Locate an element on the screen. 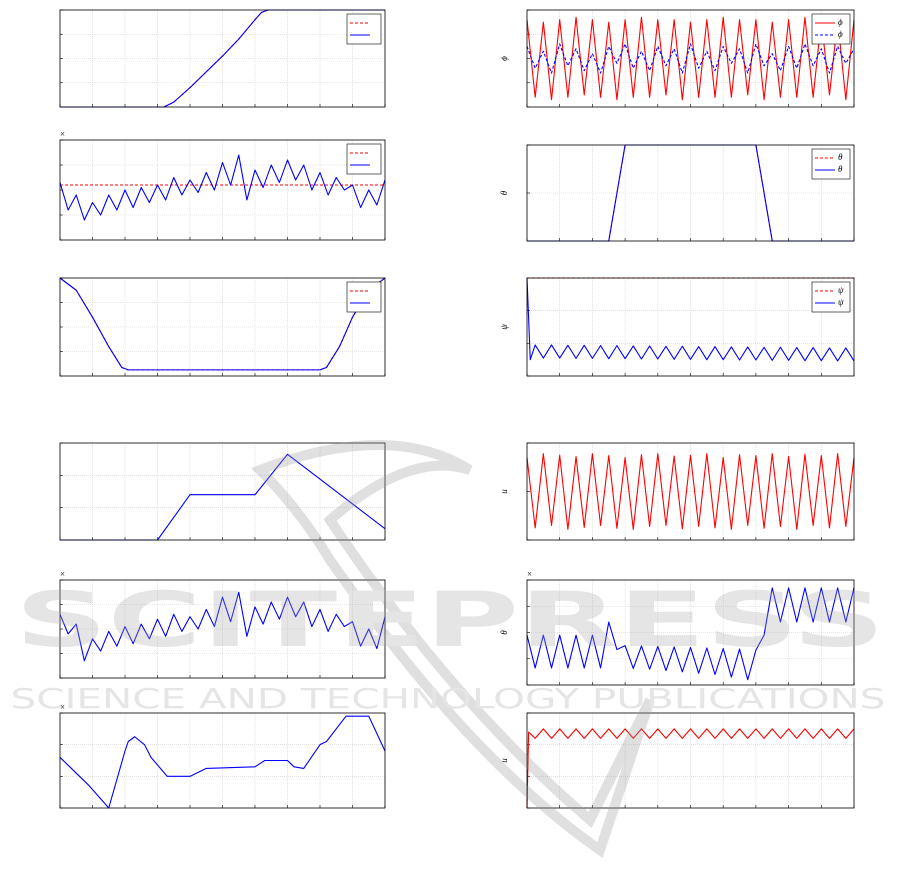 The width and height of the screenshot is (901, 884). watermark-title: SCITEPRESS is located at coordinates (450, 619).